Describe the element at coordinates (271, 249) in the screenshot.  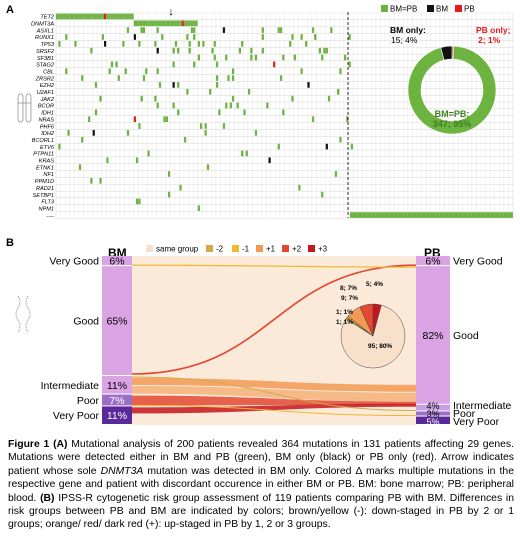
I see `legend-label-b: +1` at that location.